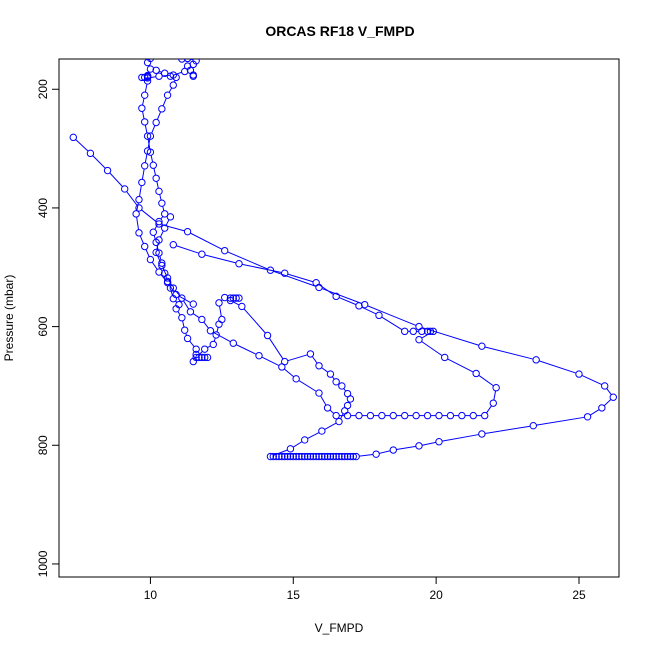  Describe the element at coordinates (43, 326) in the screenshot. I see `y-tick-label: 600` at that location.